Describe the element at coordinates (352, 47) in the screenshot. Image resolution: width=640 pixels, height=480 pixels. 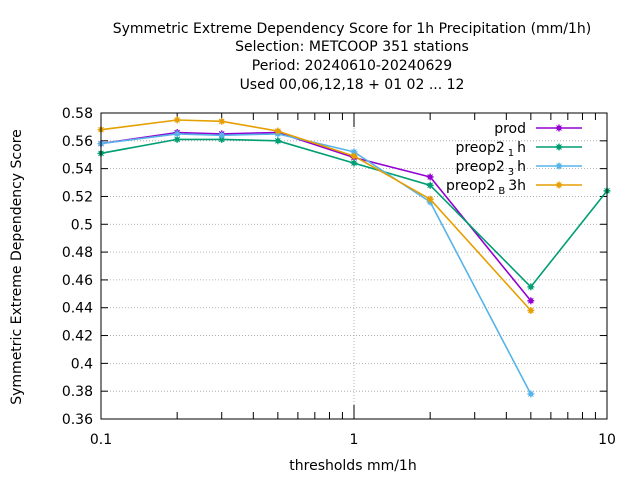
I see `title-line-2: Selection: METCOOP 351 stations` at that location.